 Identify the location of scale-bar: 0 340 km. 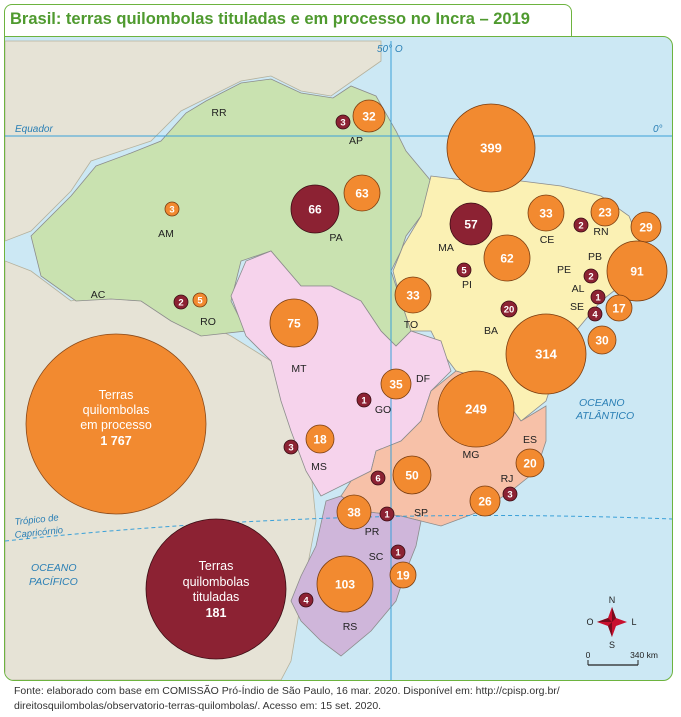
(622, 658).